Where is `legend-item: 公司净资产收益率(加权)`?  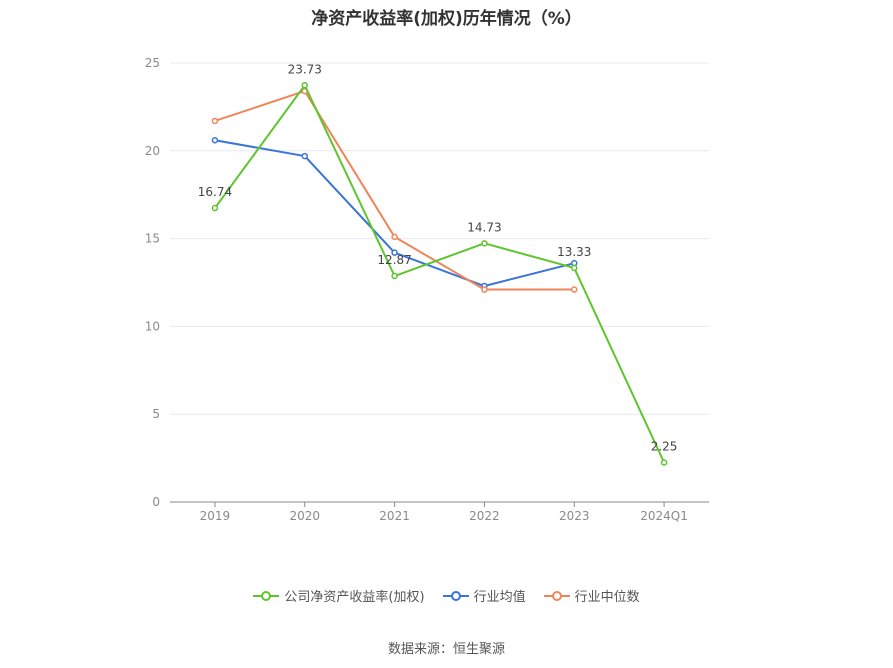
legend-item: 公司净资产收益率(加权) is located at coordinates (339, 595).